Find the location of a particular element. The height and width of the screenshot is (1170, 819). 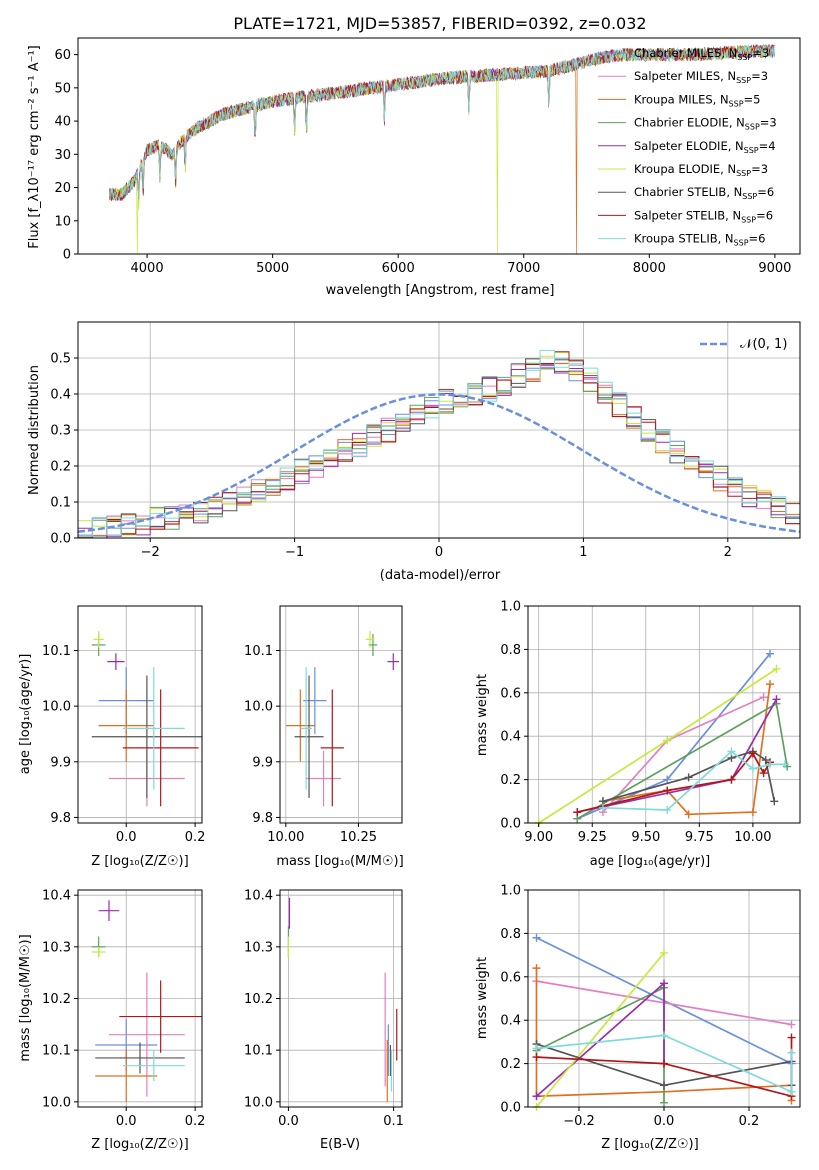

weight-vs-age-axes: 9.00 9.25 9.50 9.75 10.00 0.0 0.2 0.4 0.6 0.8 1.0 is located at coordinates (650, 722).